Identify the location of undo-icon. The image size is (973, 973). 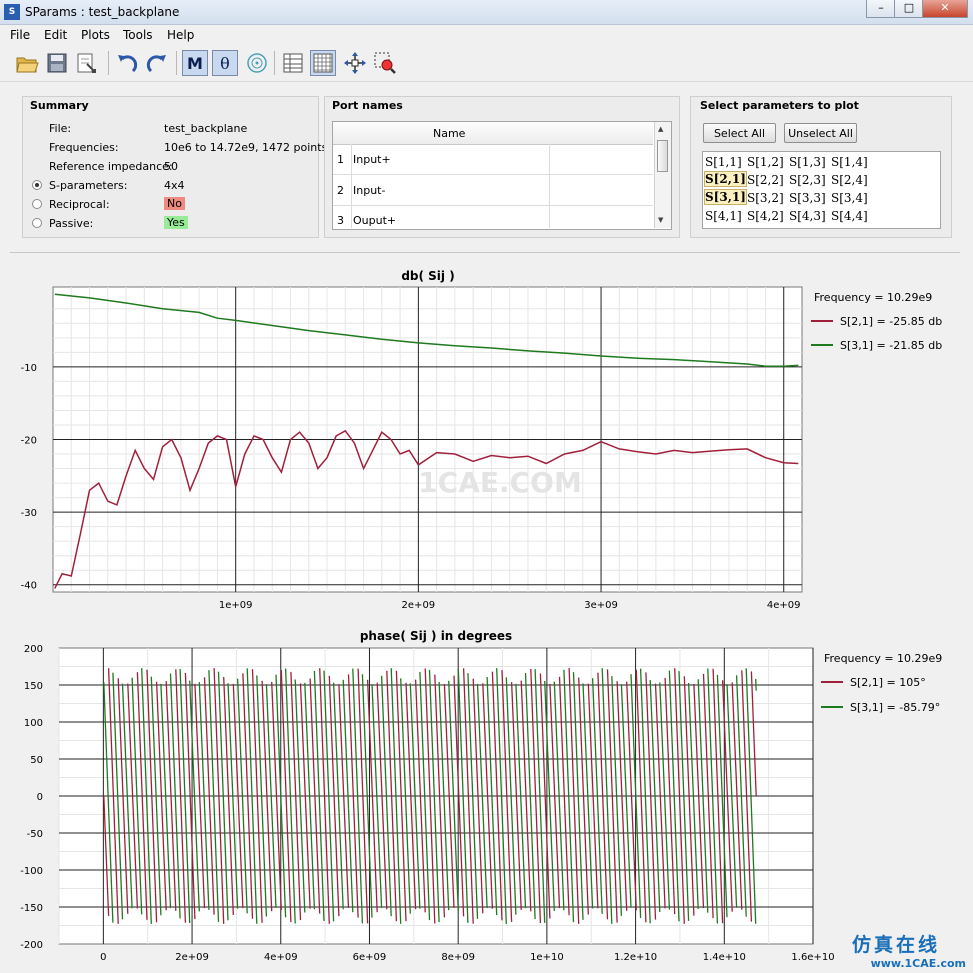
(127, 63).